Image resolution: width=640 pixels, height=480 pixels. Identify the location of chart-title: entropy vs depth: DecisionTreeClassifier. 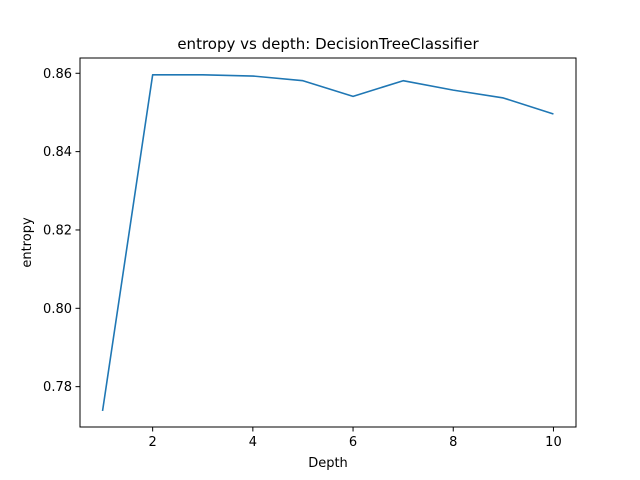
(328, 44).